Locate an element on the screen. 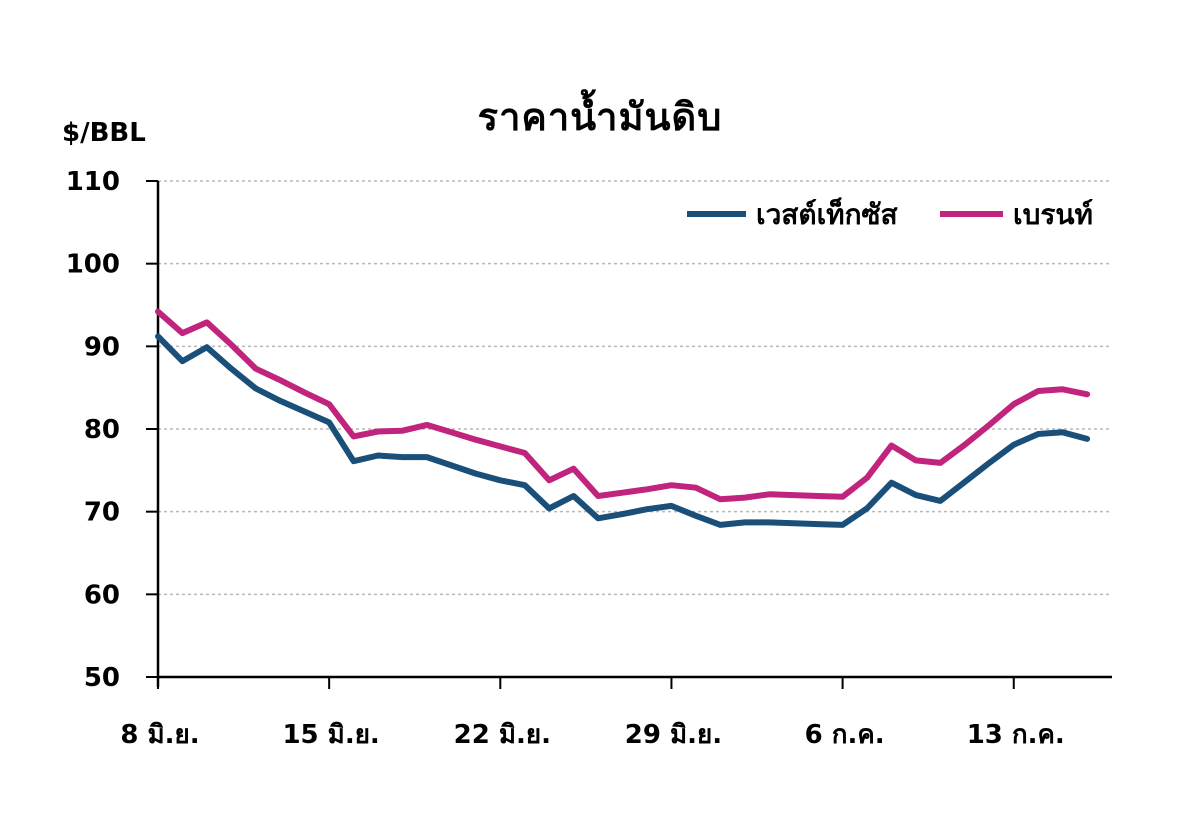 The width and height of the screenshot is (1200, 836). y-tick-label: 50 is located at coordinates (102, 678).